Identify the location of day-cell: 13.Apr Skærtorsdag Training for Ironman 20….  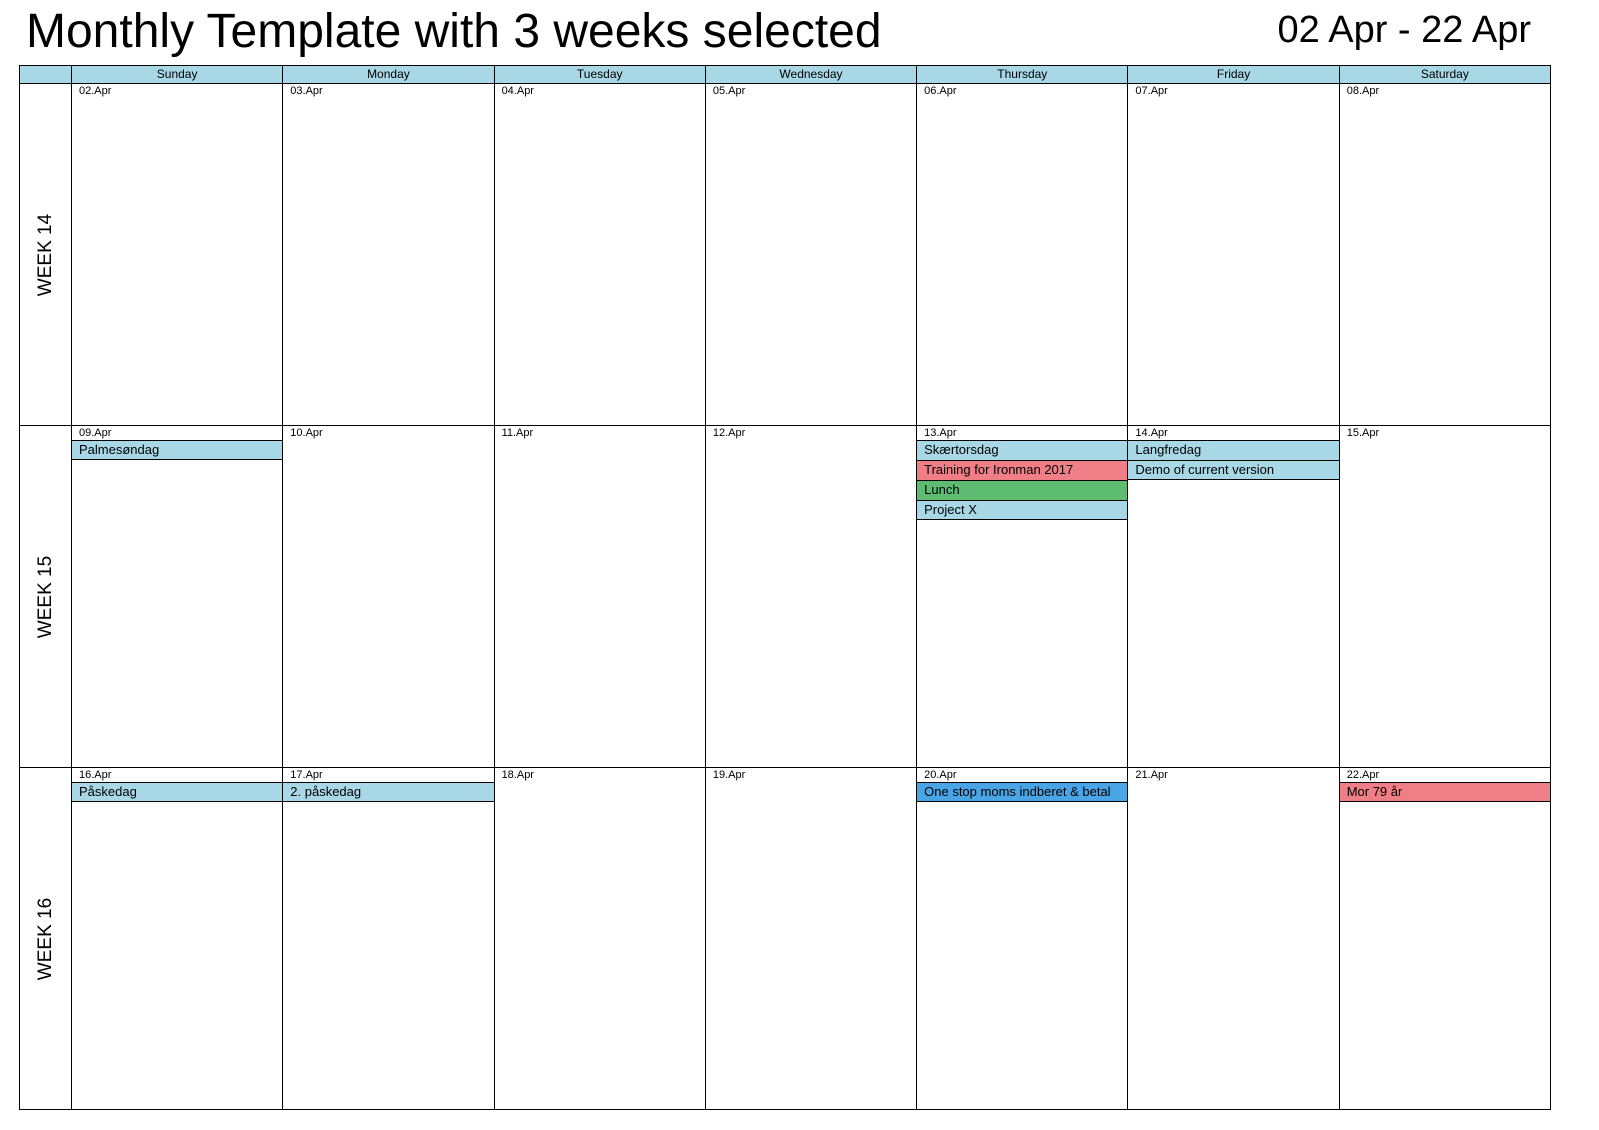
(1023, 597).